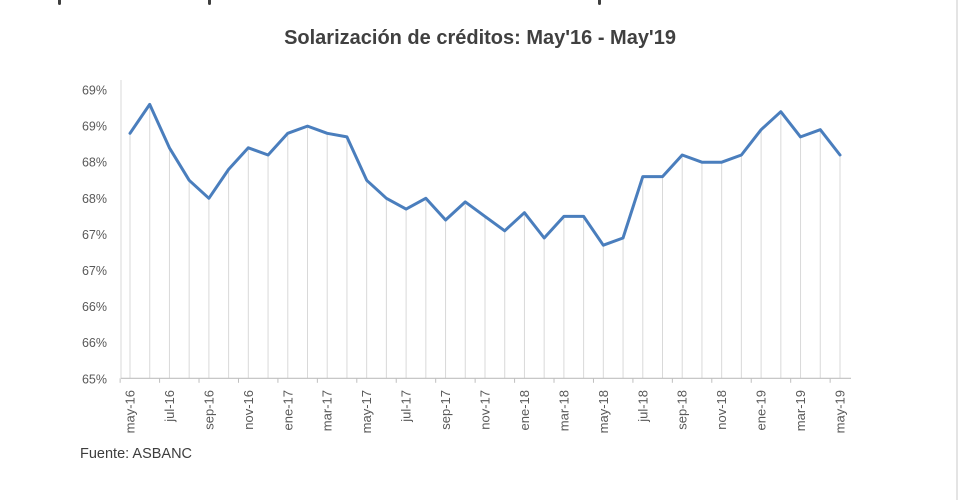  What do you see at coordinates (603, 411) in the screenshot?
I see `x-axis-tick-label: may-18` at bounding box center [603, 411].